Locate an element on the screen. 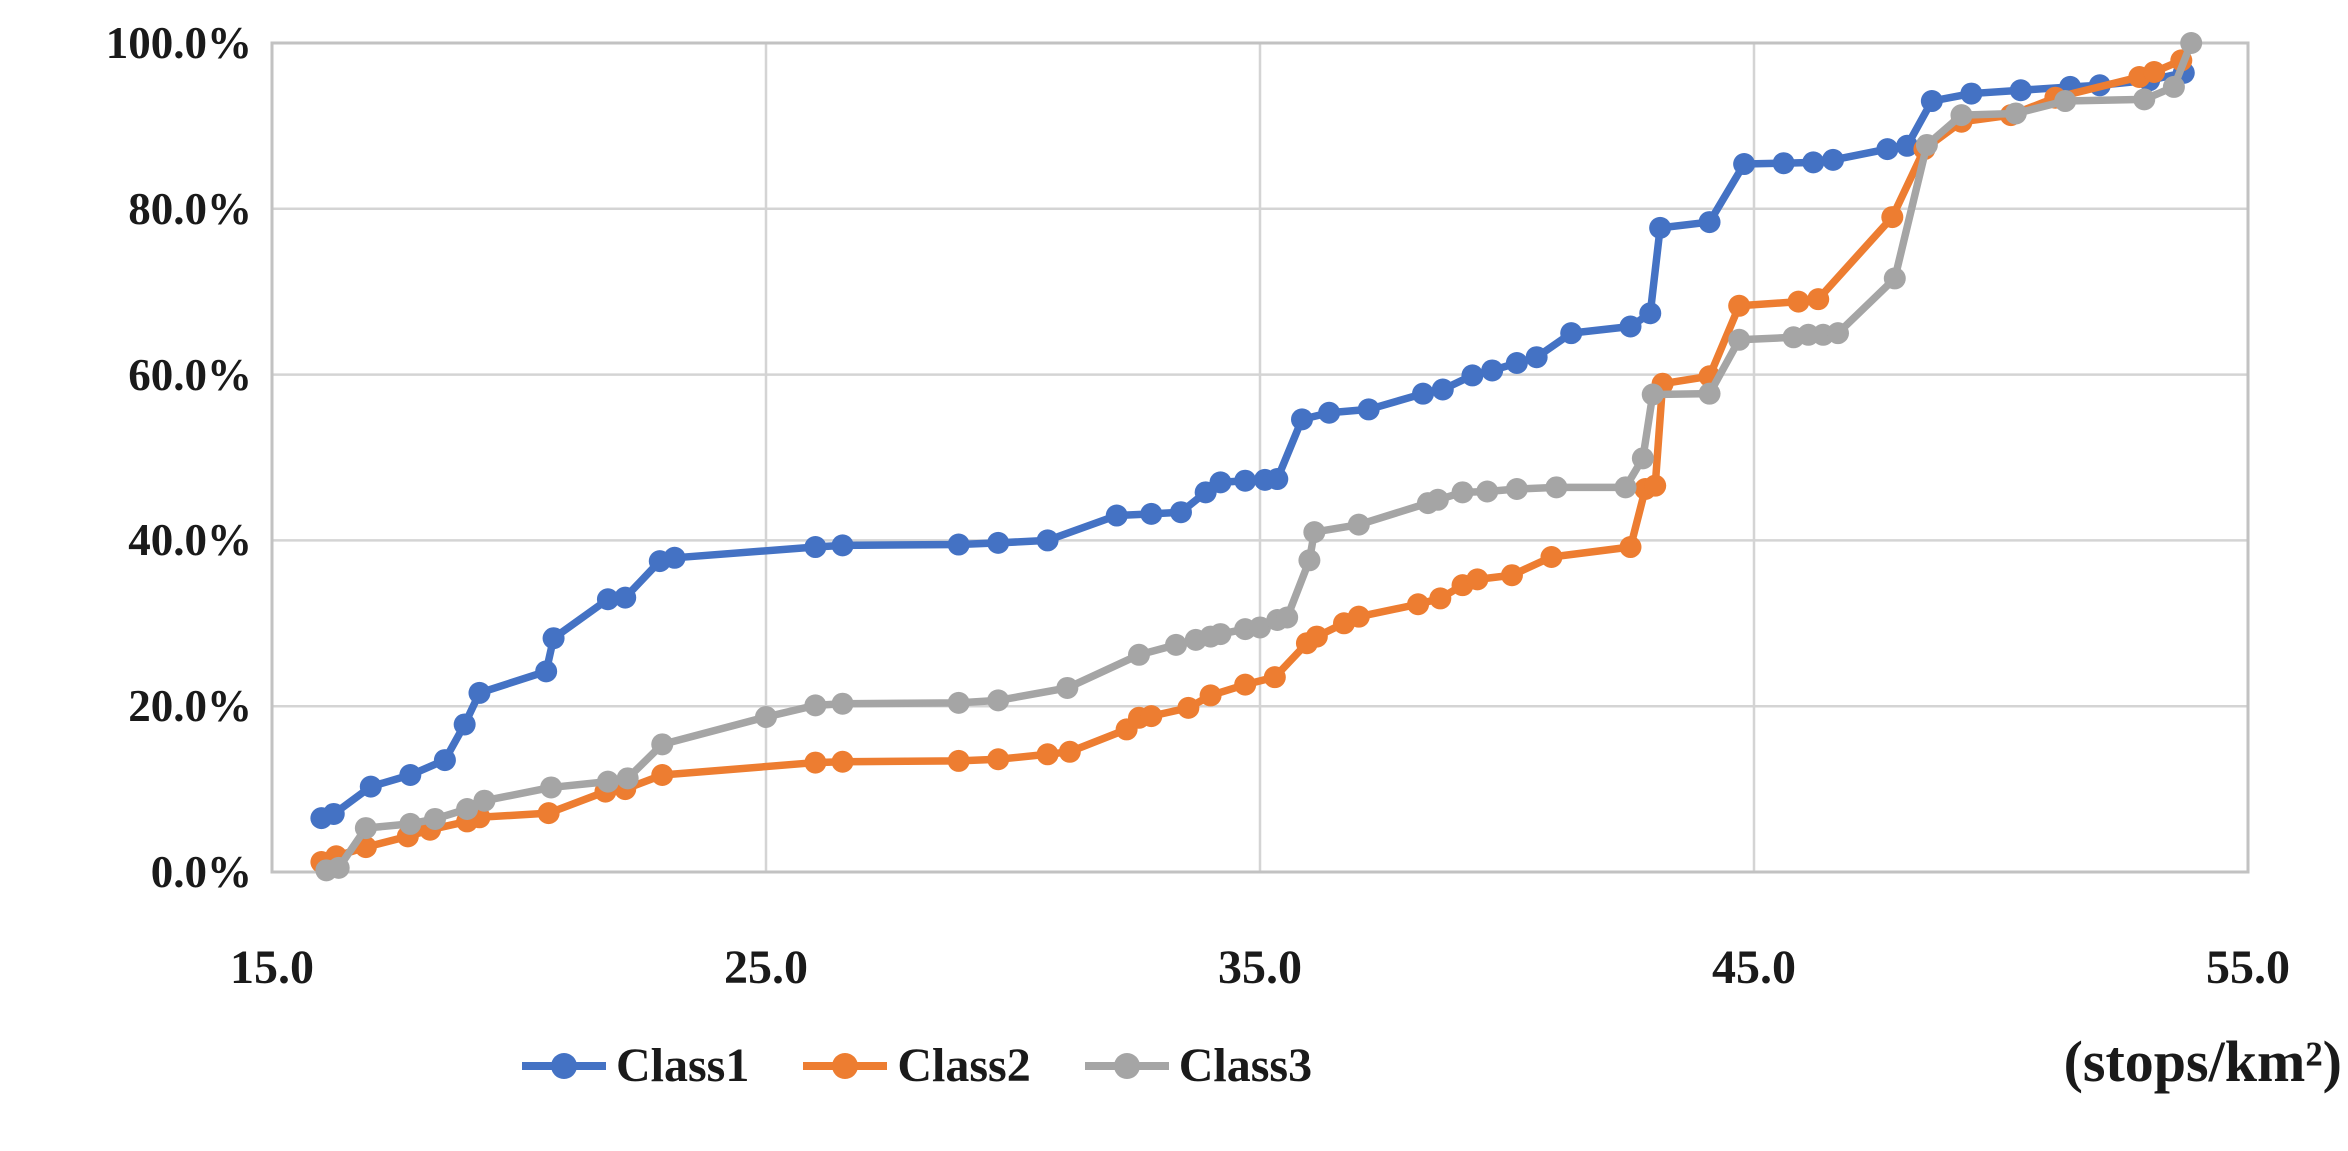 The height and width of the screenshot is (1151, 2348). legend-item-class2: Class2 is located at coordinates (916, 1065).